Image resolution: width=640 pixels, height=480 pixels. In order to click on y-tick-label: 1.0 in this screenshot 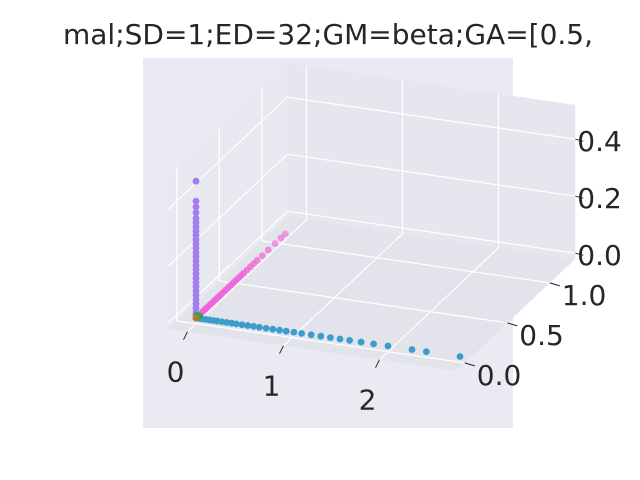, I will do `click(584, 295)`.